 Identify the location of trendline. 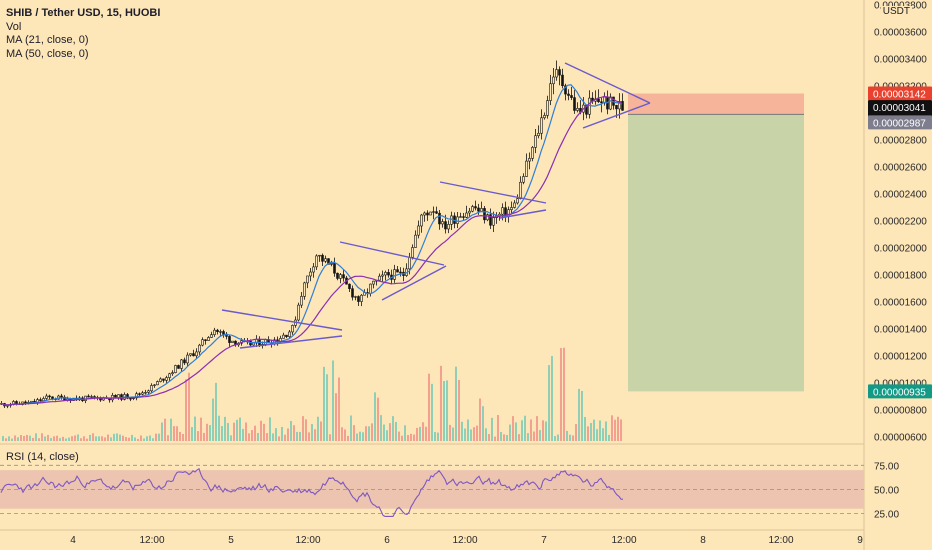
(523, 214).